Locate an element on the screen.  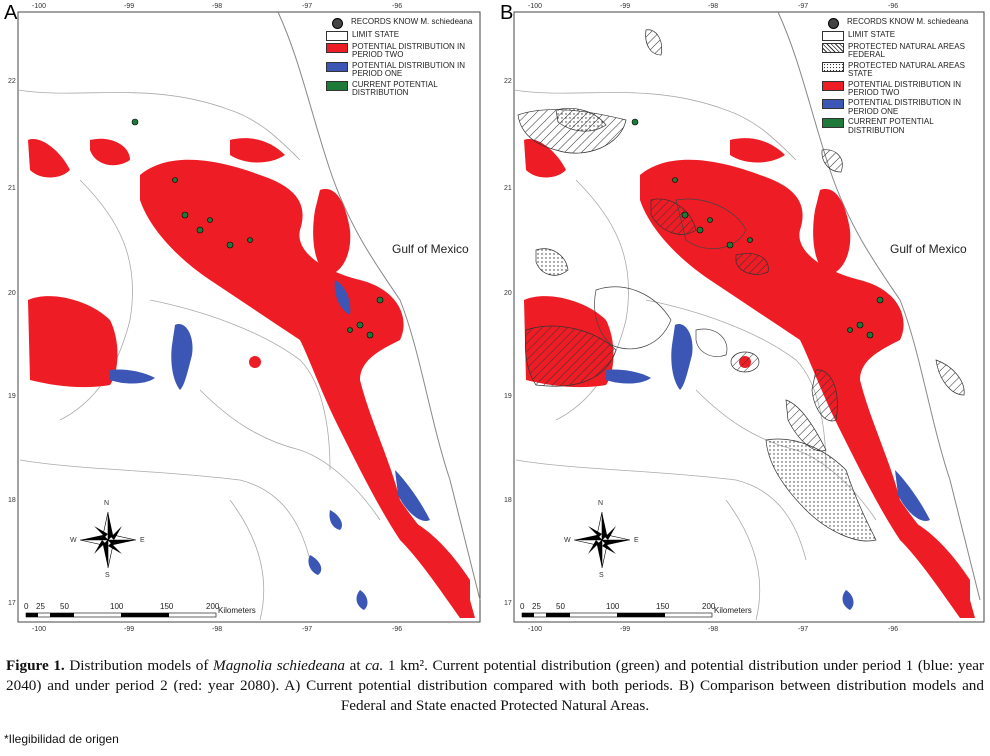
legend-label: PROTECTED NATURAL AREAS STATE is located at coordinates (906, 69).